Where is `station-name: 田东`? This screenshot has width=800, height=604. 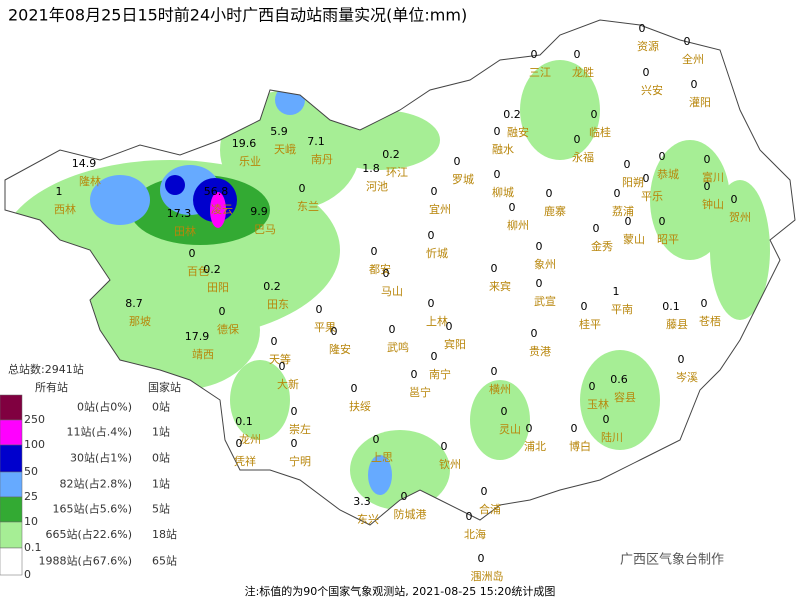 station-name: 田东 is located at coordinates (278, 304).